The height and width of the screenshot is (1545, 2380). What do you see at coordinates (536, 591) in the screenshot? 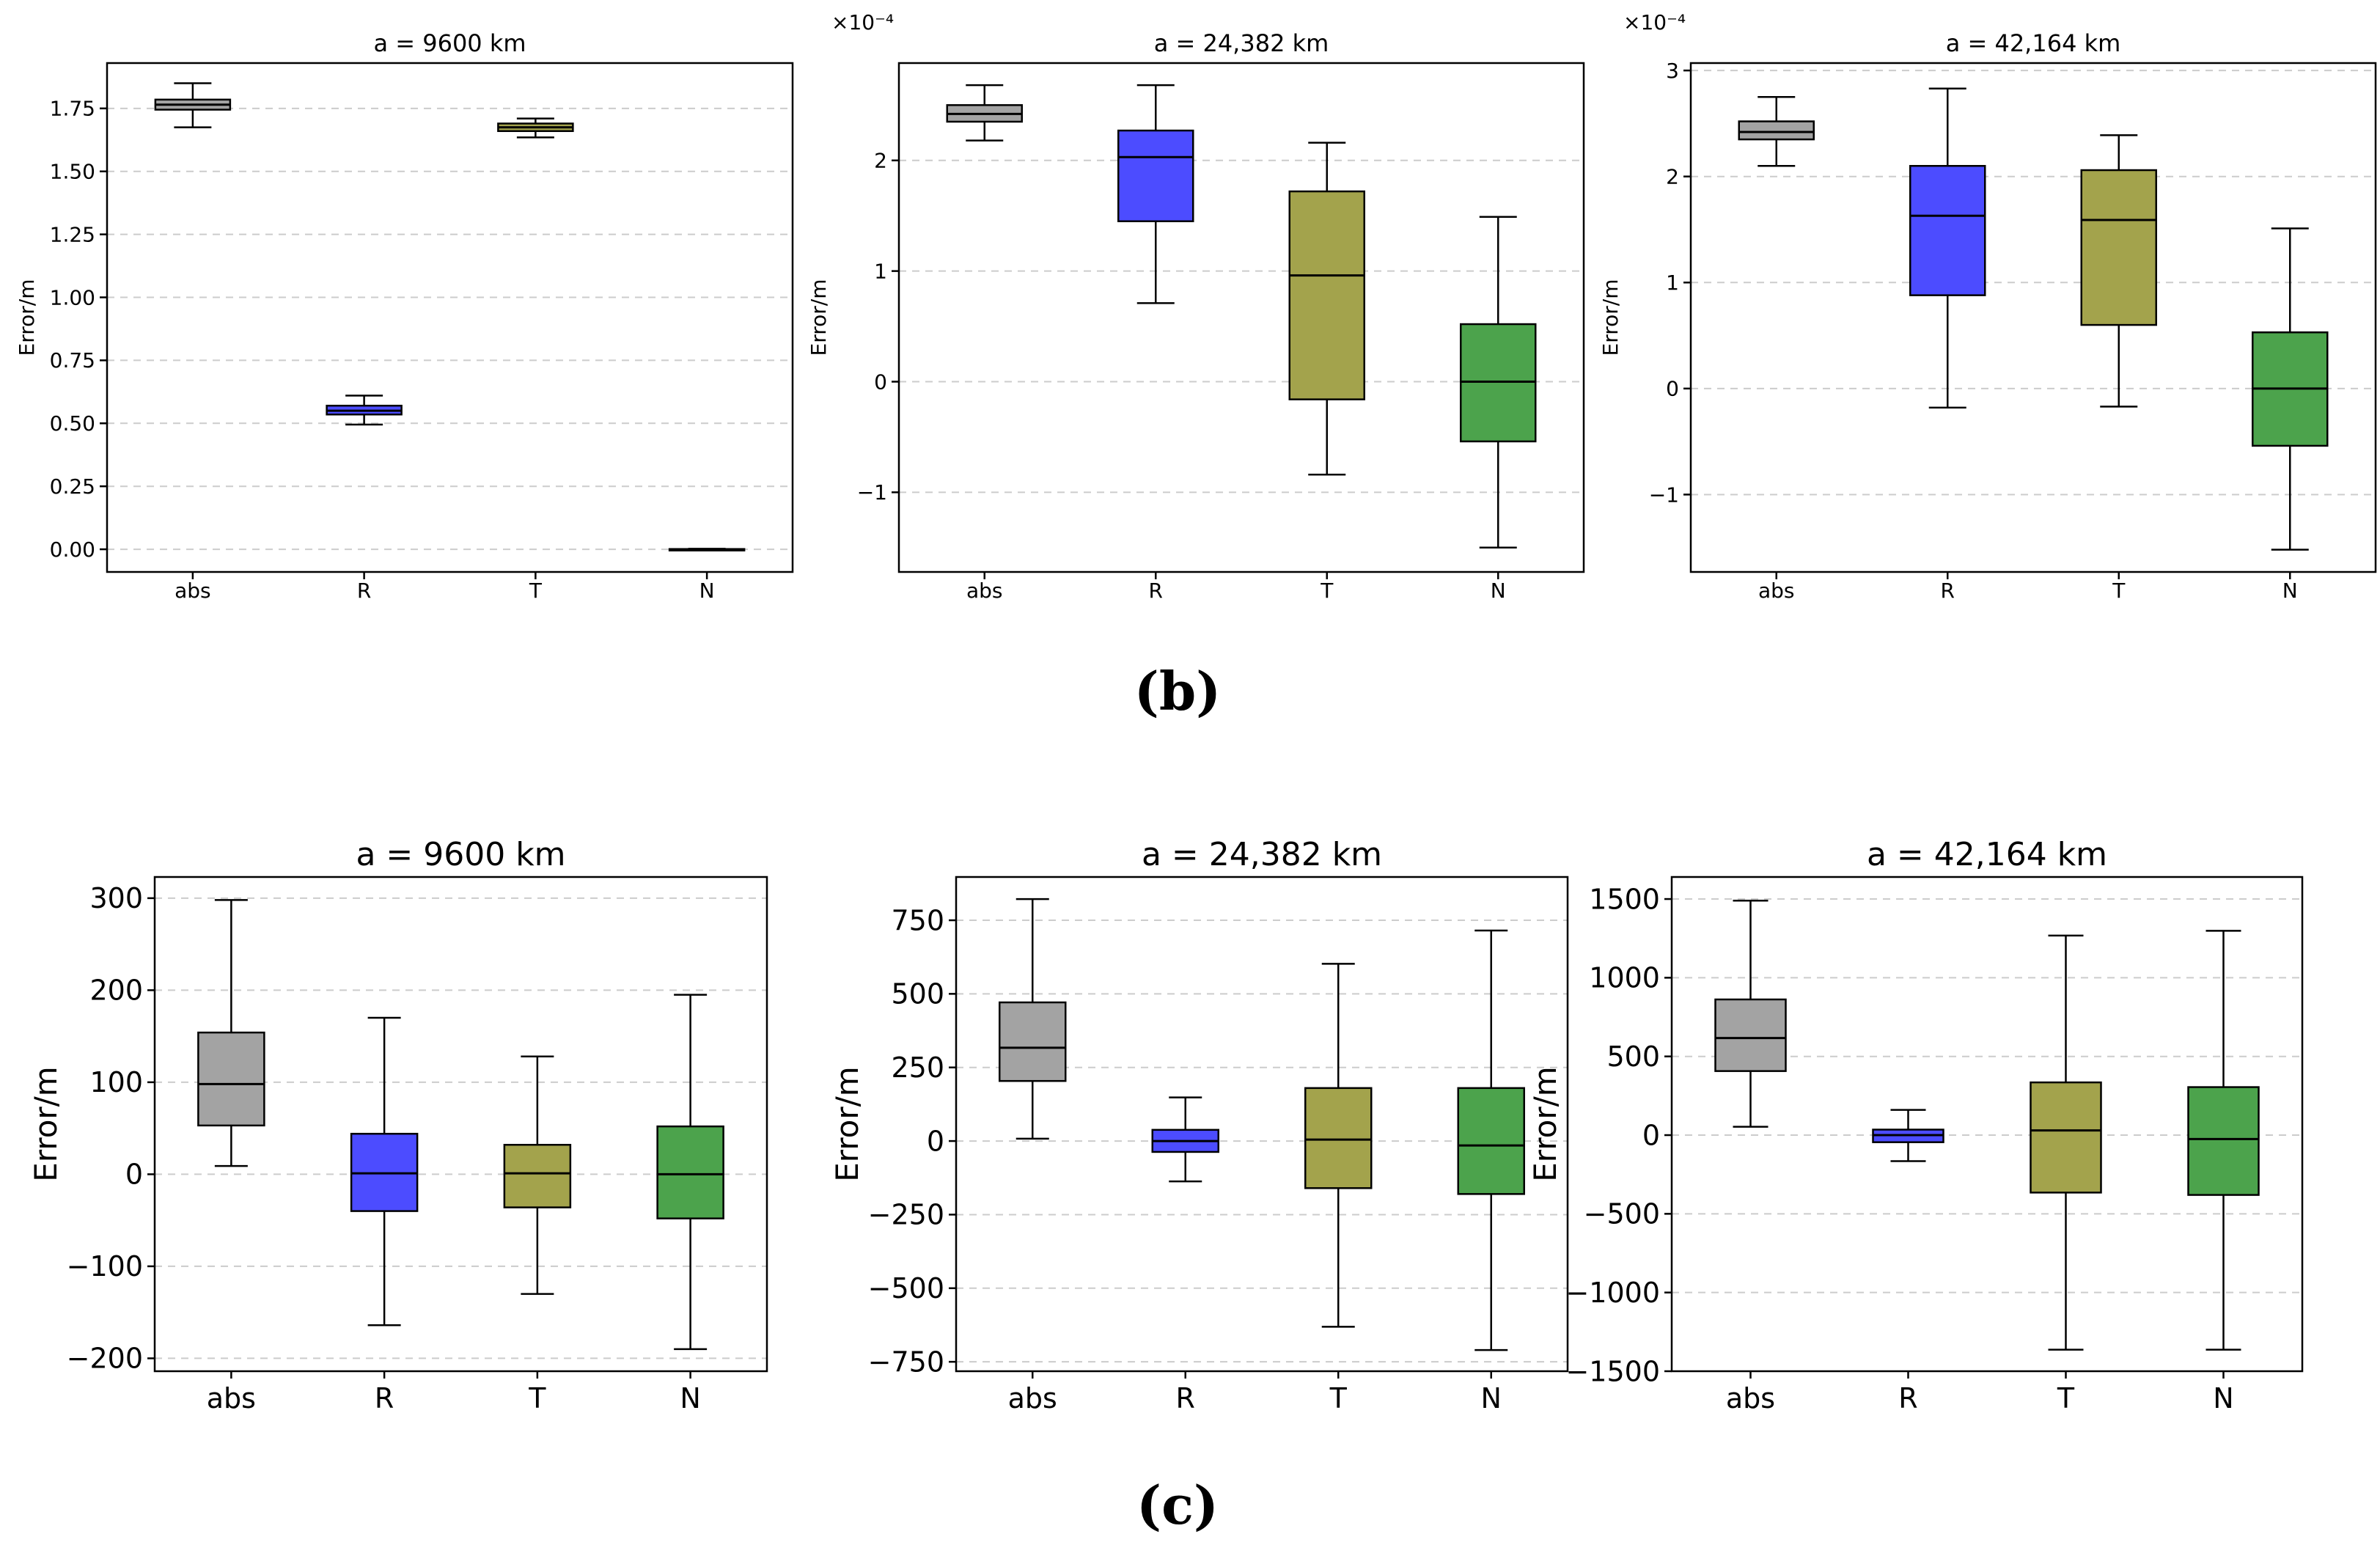
I see `chart1-category-label: T` at bounding box center [536, 591].